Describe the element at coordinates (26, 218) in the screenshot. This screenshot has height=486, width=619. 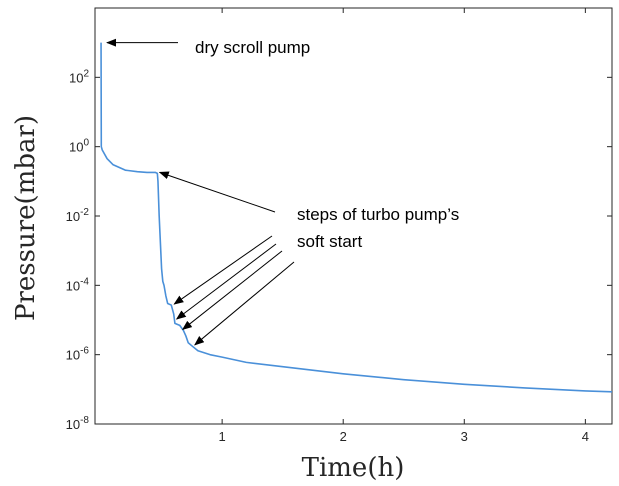
I see `y-axis-title: Pressure(mbar)` at that location.